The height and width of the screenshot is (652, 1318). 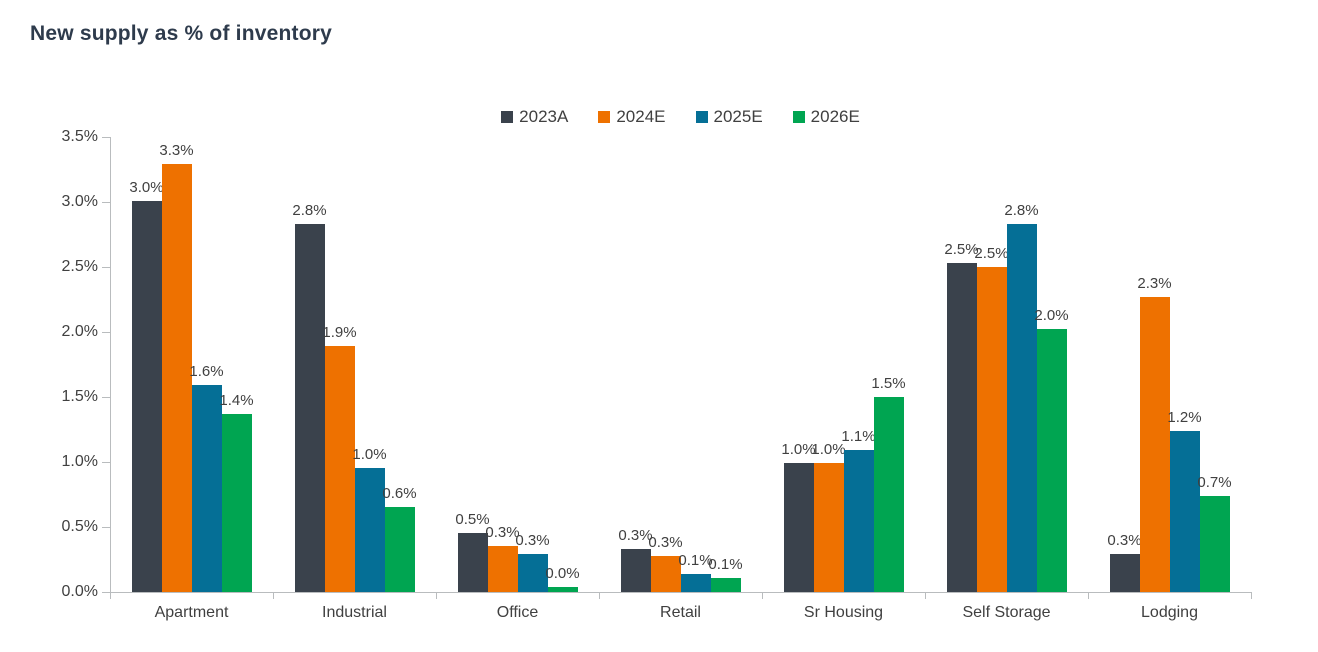 I want to click on bar-value-label: 2.0%, so click(x=1051, y=315).